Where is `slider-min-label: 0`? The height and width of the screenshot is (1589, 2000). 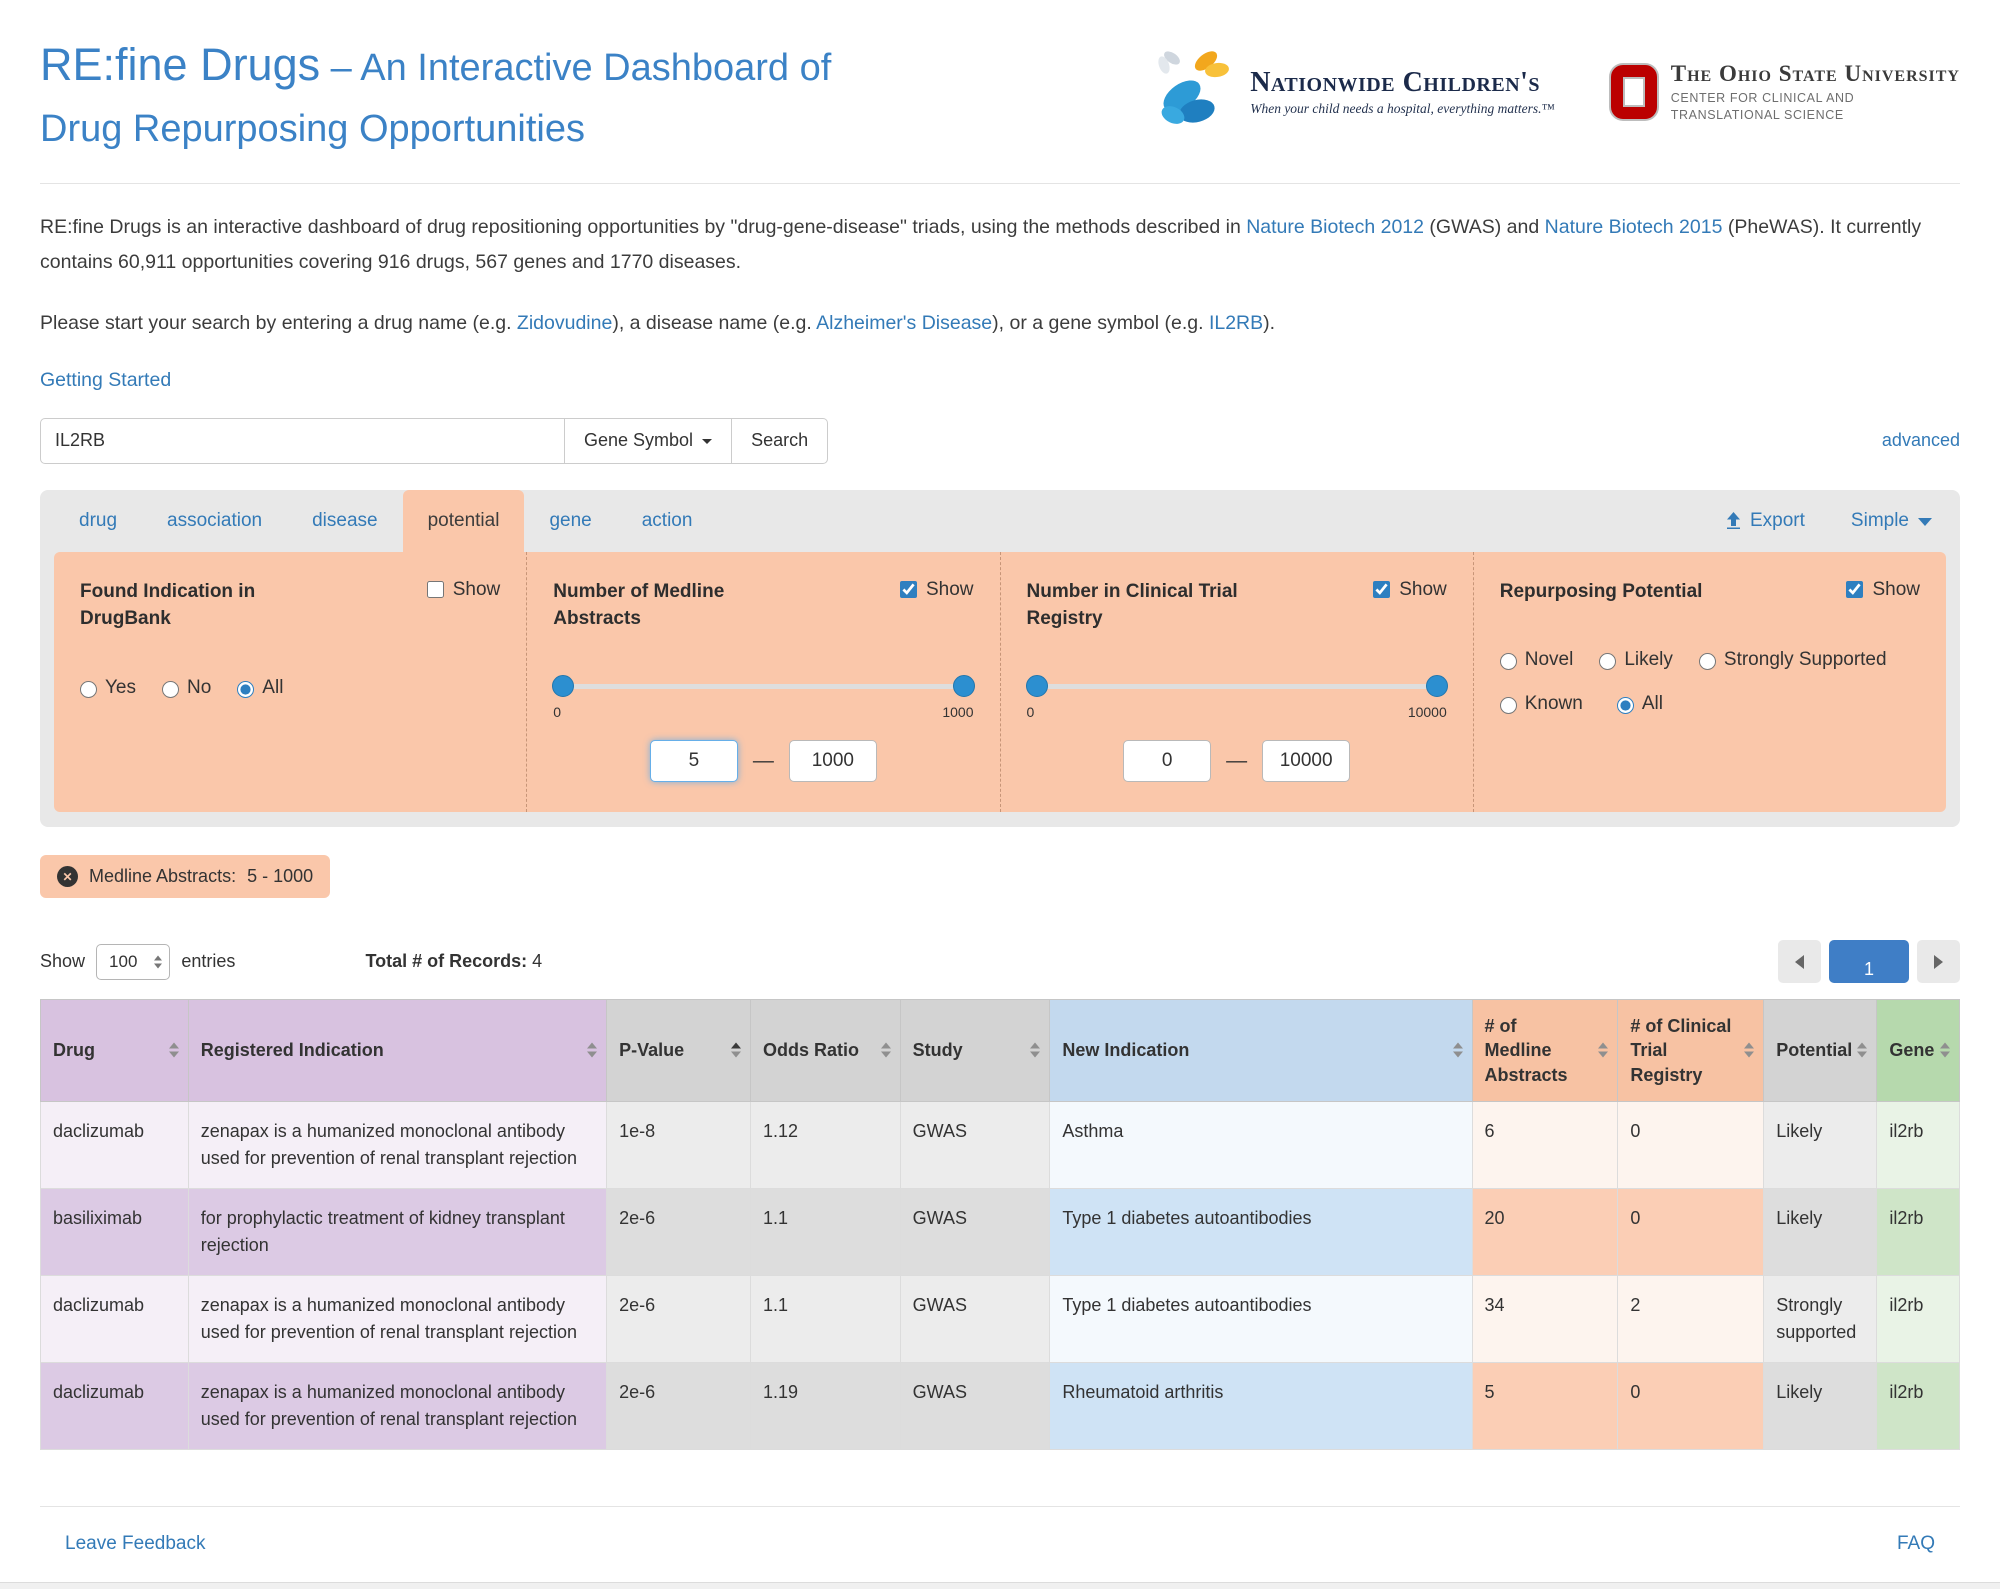 slider-min-label: 0 is located at coordinates (1030, 712).